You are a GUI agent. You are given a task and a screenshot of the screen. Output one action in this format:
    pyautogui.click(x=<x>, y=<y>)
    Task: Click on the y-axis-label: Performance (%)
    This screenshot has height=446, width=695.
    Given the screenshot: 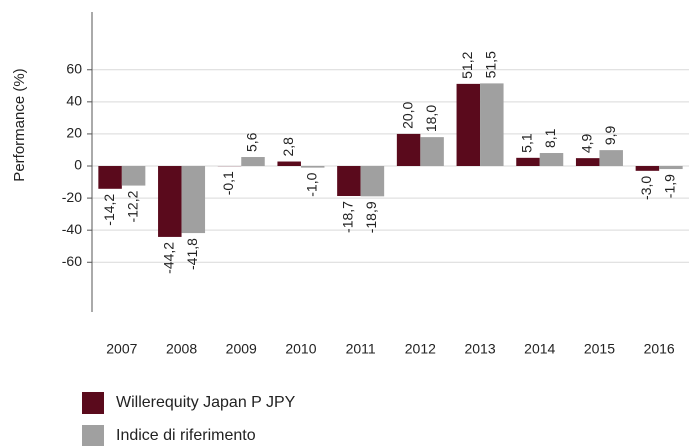 What is the action you would take?
    pyautogui.click(x=19, y=124)
    